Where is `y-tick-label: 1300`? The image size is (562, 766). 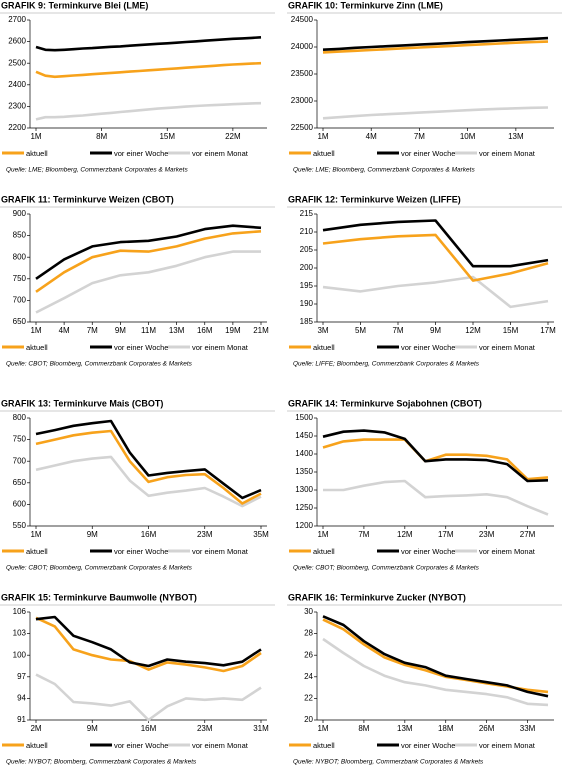 y-tick-label: 1300 is located at coordinates (304, 489).